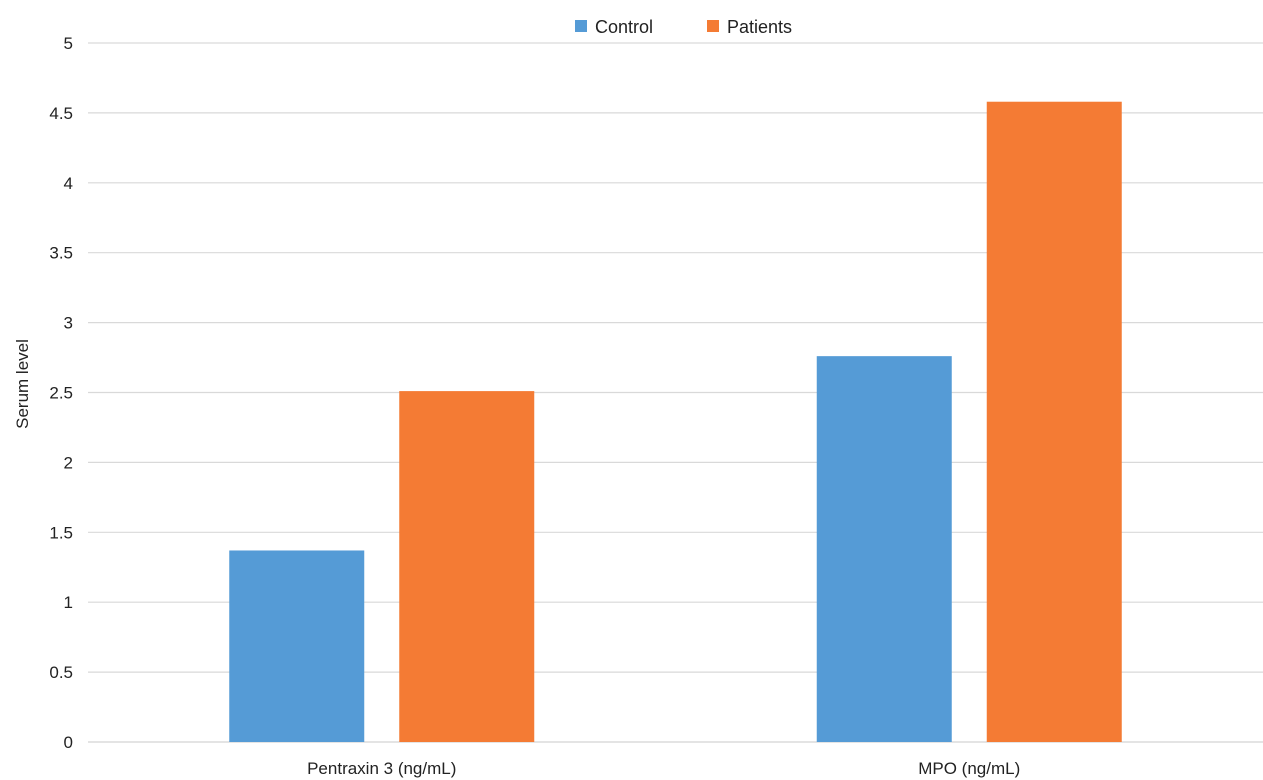  Describe the element at coordinates (683, 27) in the screenshot. I see `legend: Control Patients` at that location.